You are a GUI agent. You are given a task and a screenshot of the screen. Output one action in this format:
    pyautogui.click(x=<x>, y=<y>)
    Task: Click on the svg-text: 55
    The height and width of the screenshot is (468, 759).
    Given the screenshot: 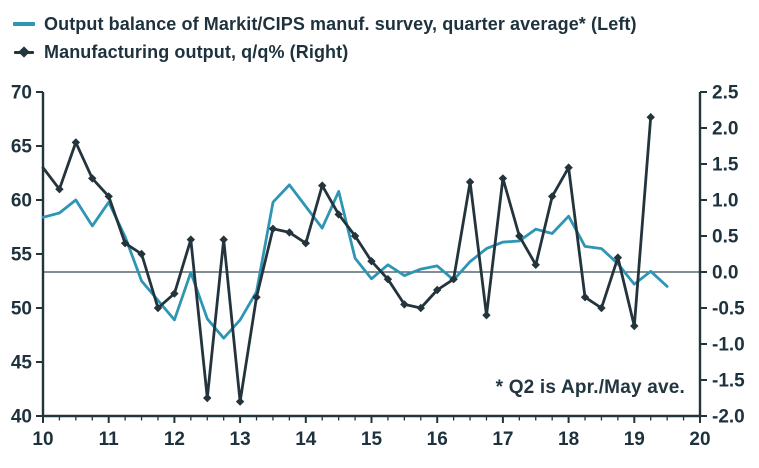 What is the action you would take?
    pyautogui.click(x=22, y=255)
    